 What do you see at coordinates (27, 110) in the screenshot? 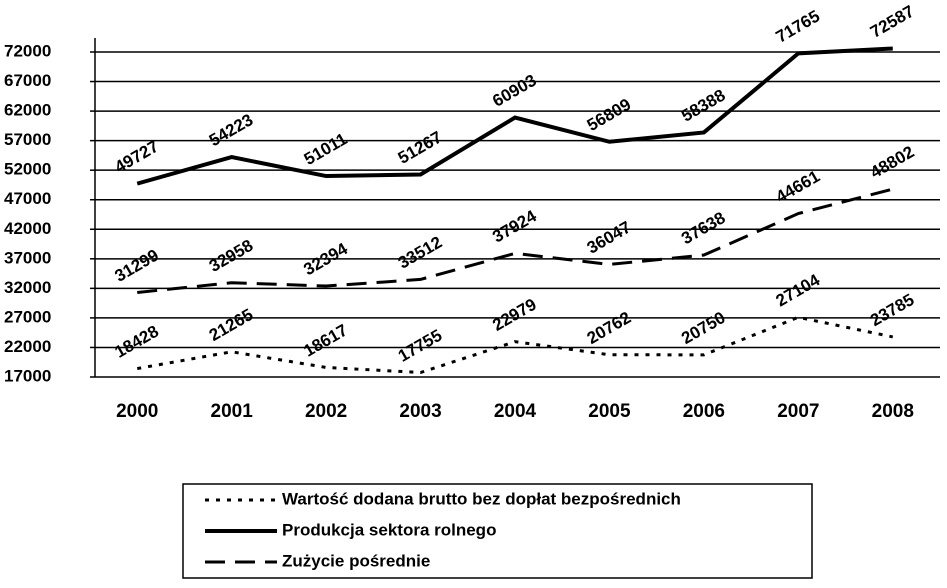
I see `y-tick-label: 62000` at bounding box center [27, 110].